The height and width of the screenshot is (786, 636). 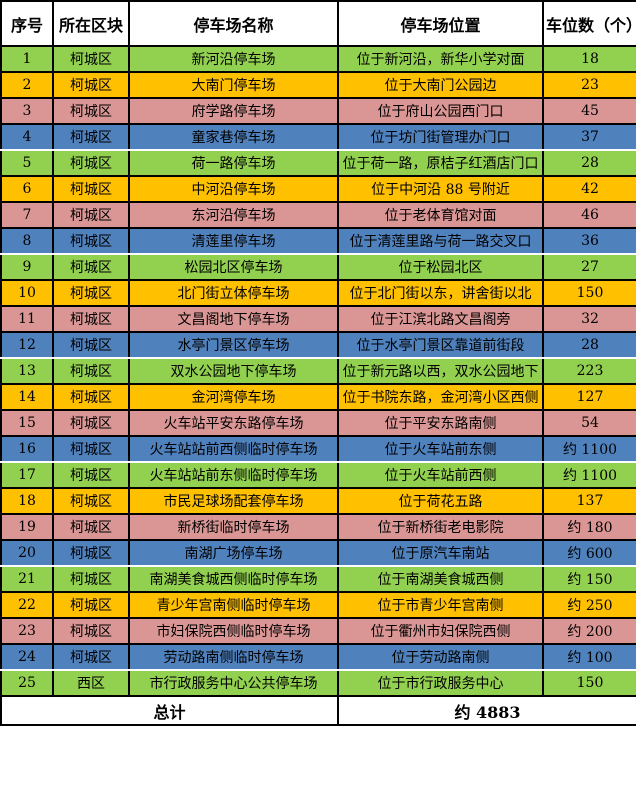 What do you see at coordinates (27, 423) in the screenshot?
I see `serial-cell: 15` at bounding box center [27, 423].